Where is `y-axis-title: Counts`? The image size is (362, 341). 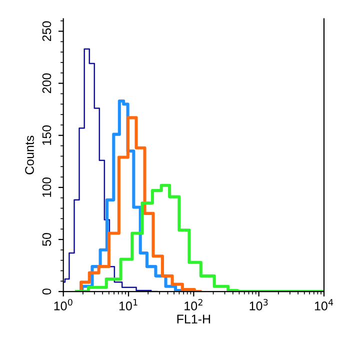 y-axis-title: Counts is located at coordinates (29, 155).